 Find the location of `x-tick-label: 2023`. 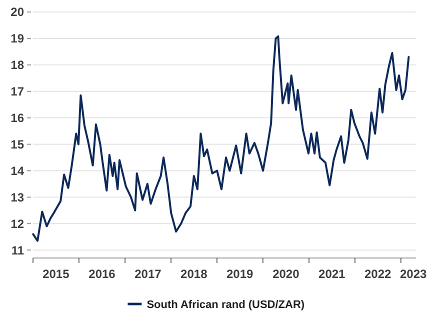

x-tick-label: 2023 is located at coordinates (414, 274).